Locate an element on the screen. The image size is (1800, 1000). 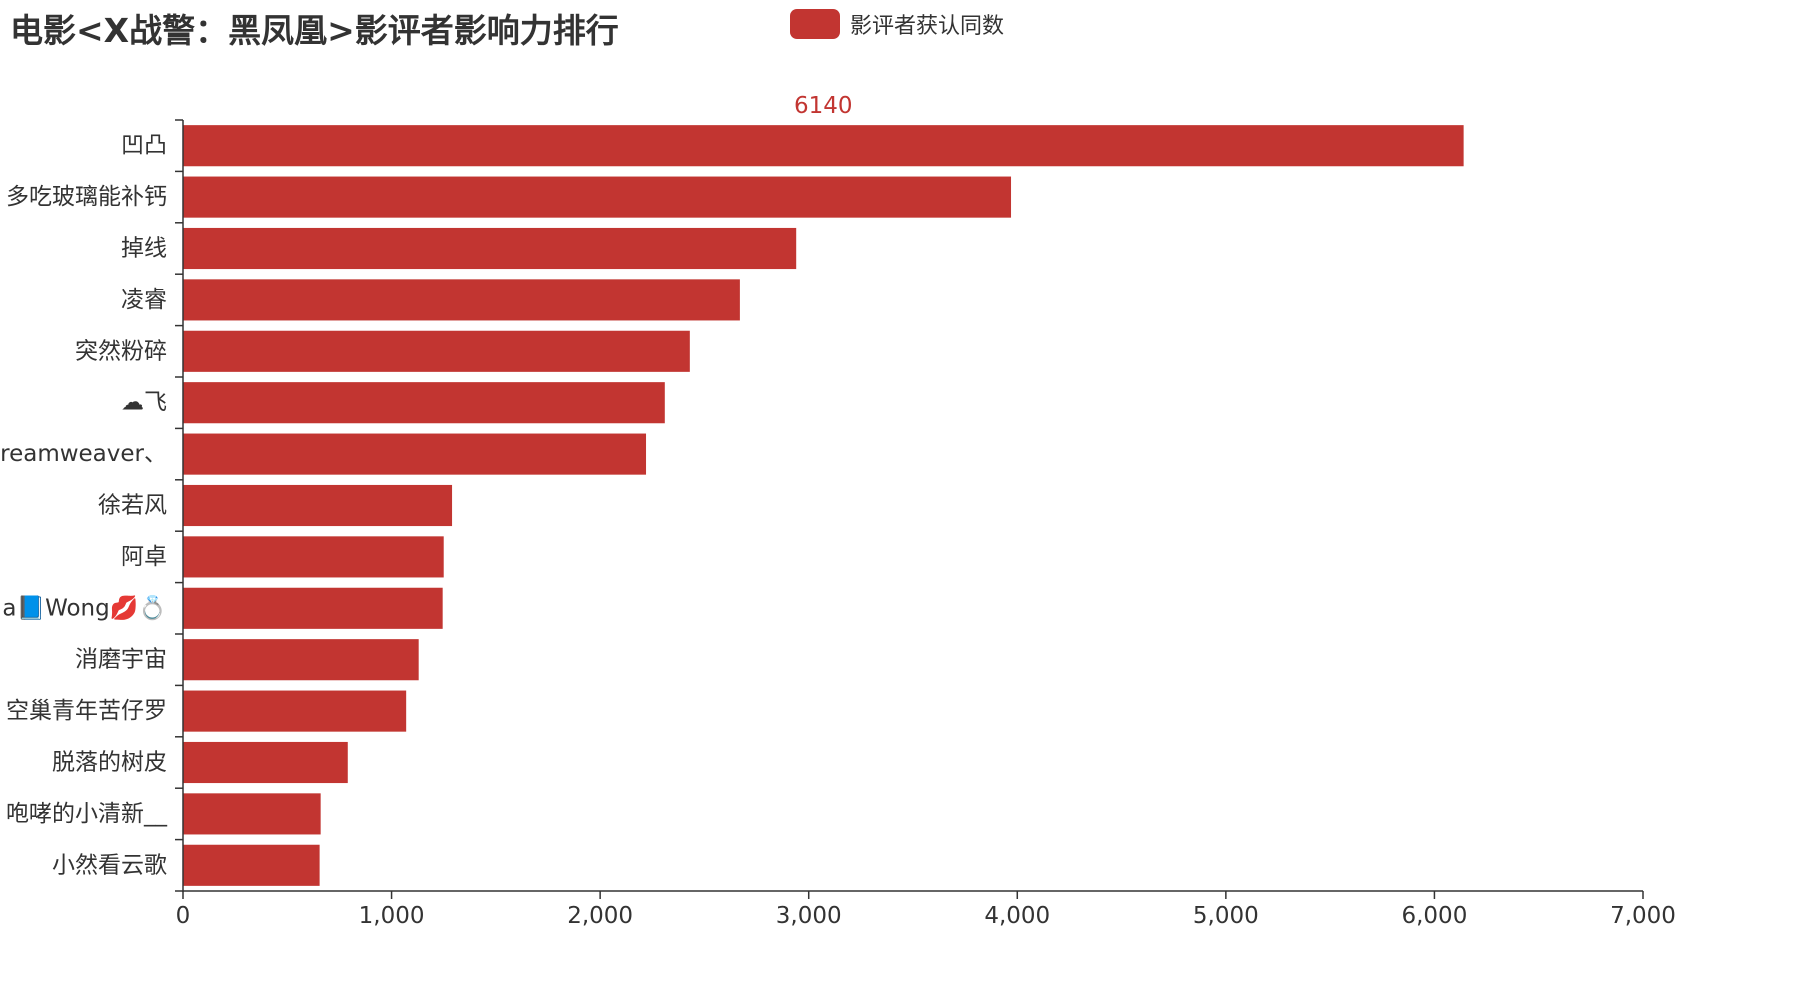
y-tick-label: ☁飞 is located at coordinates (144, 403).